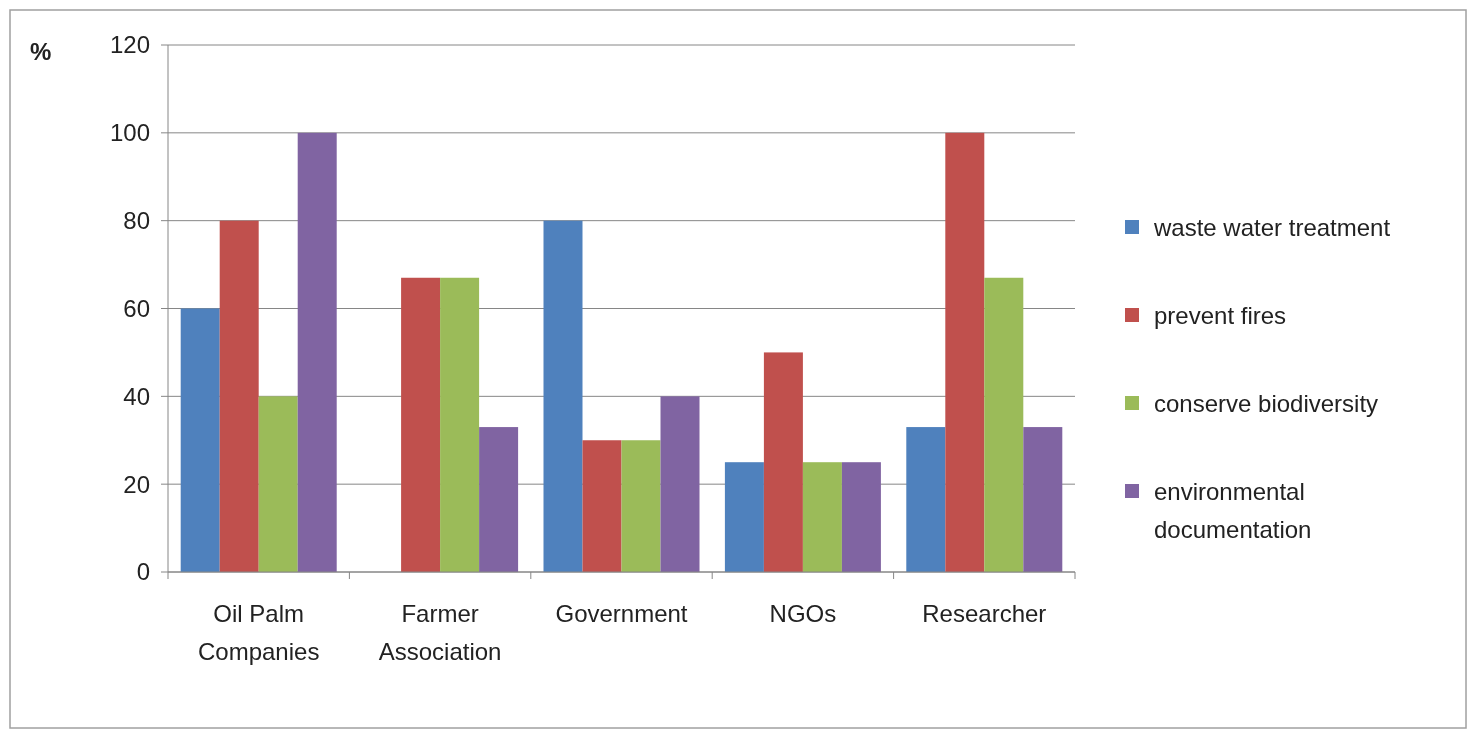 This screenshot has height=730, width=1468. Describe the element at coordinates (1233, 511) in the screenshot. I see `legend-label: environmental documentation` at that location.